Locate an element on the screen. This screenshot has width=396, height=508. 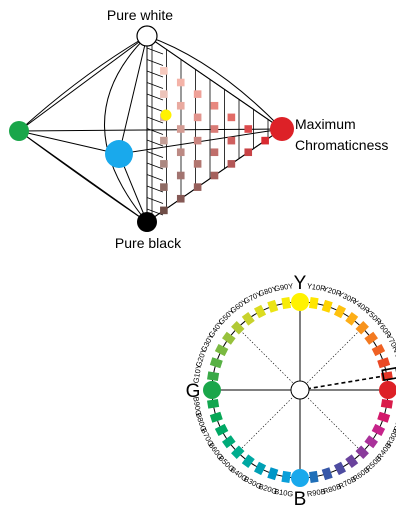
selected-hue-marker is located at coordinates (388, 374).